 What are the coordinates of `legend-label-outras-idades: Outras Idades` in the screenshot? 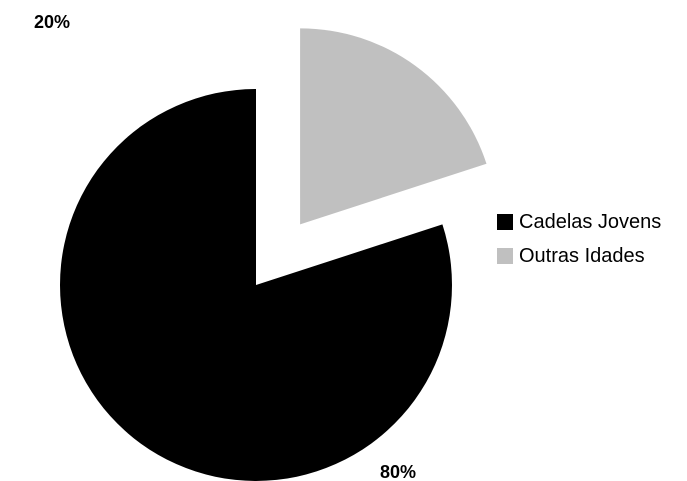 It's located at (582, 255).